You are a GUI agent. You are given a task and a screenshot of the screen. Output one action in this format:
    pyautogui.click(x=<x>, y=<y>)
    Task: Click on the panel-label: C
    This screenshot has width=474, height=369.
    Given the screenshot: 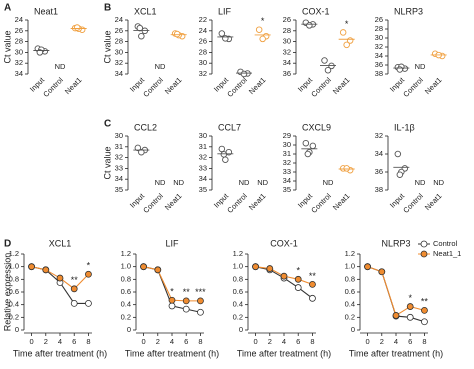 What is the action you would take?
    pyautogui.click(x=107, y=124)
    